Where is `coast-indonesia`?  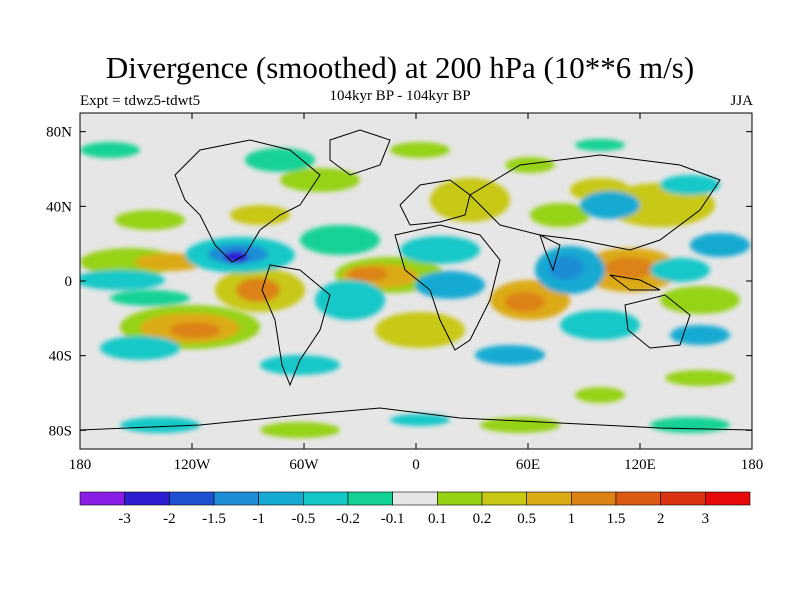 coast-indonesia is located at coordinates (635, 282).